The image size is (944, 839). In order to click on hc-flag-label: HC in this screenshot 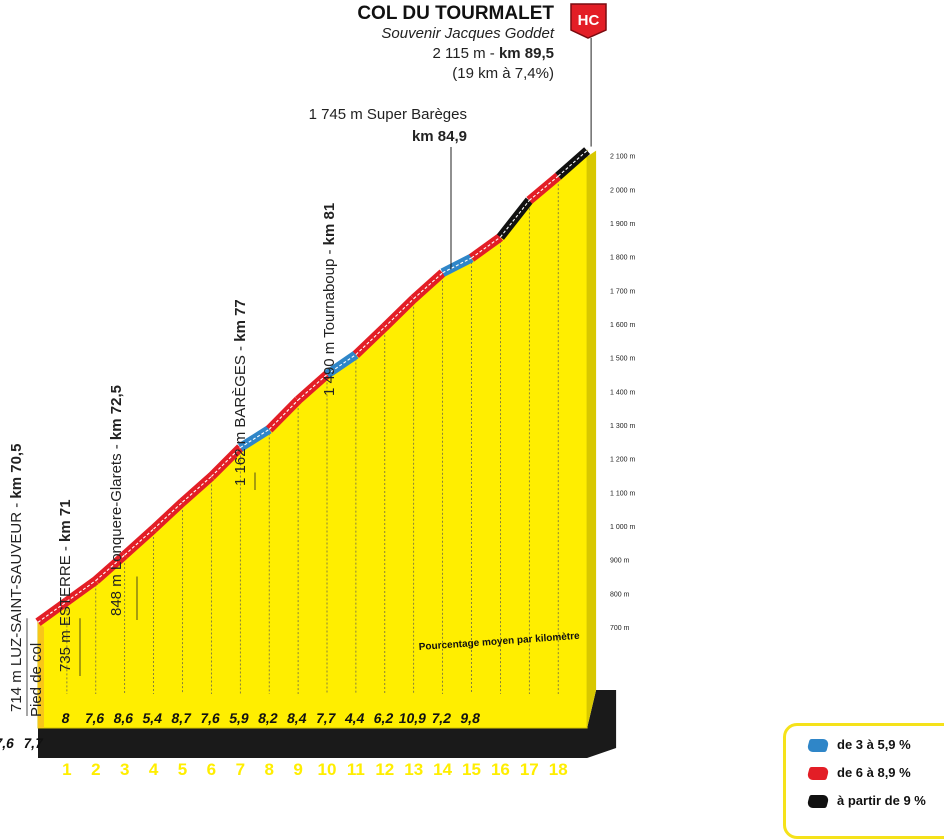, I will do `click(589, 20)`.